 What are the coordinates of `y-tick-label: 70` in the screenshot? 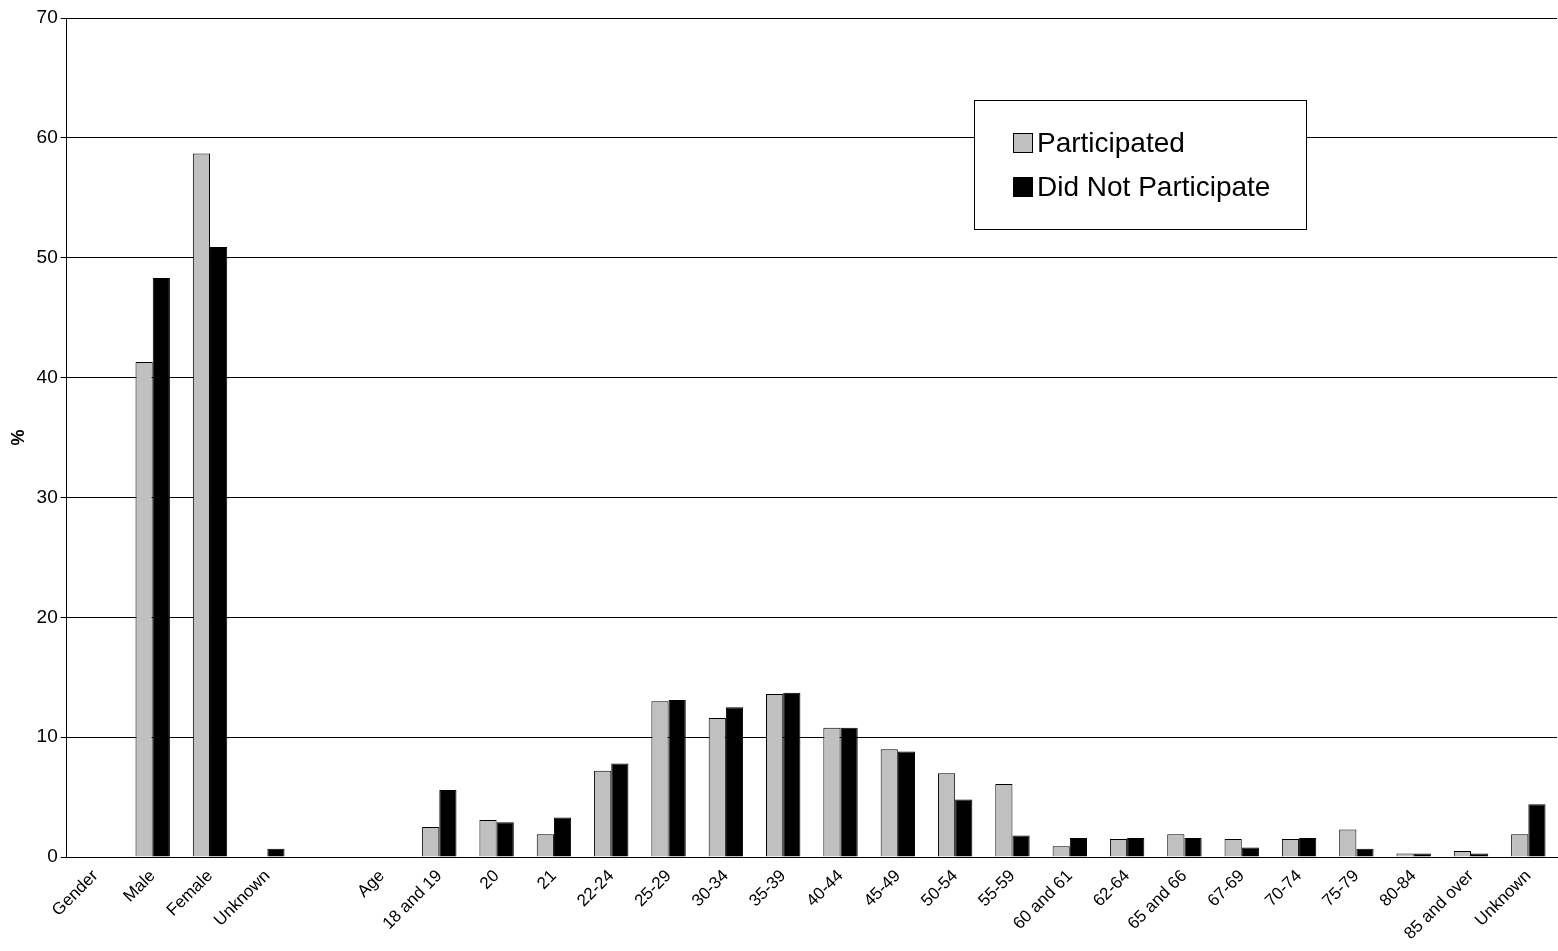 It's located at (47, 17).